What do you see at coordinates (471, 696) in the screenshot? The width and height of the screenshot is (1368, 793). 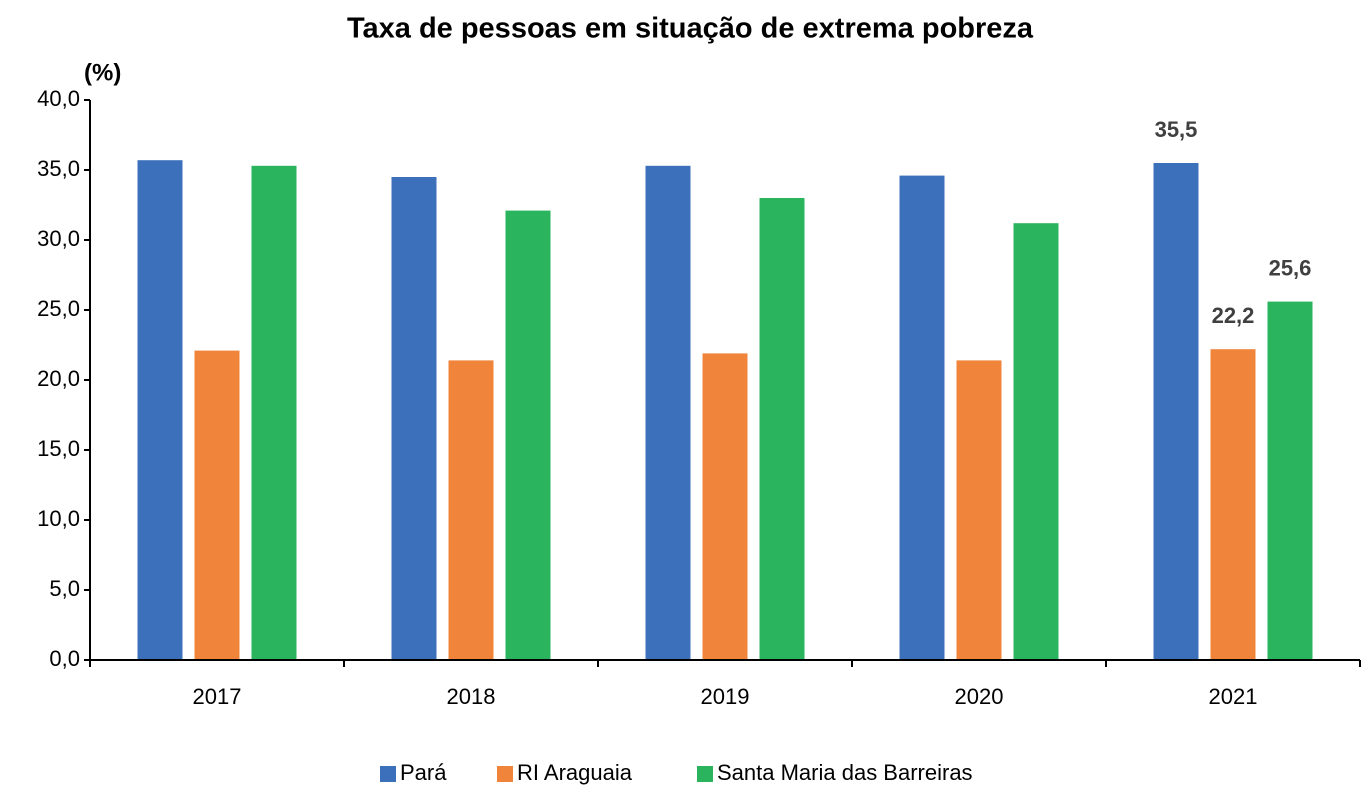 I see `x-tick-label: 2018` at bounding box center [471, 696].